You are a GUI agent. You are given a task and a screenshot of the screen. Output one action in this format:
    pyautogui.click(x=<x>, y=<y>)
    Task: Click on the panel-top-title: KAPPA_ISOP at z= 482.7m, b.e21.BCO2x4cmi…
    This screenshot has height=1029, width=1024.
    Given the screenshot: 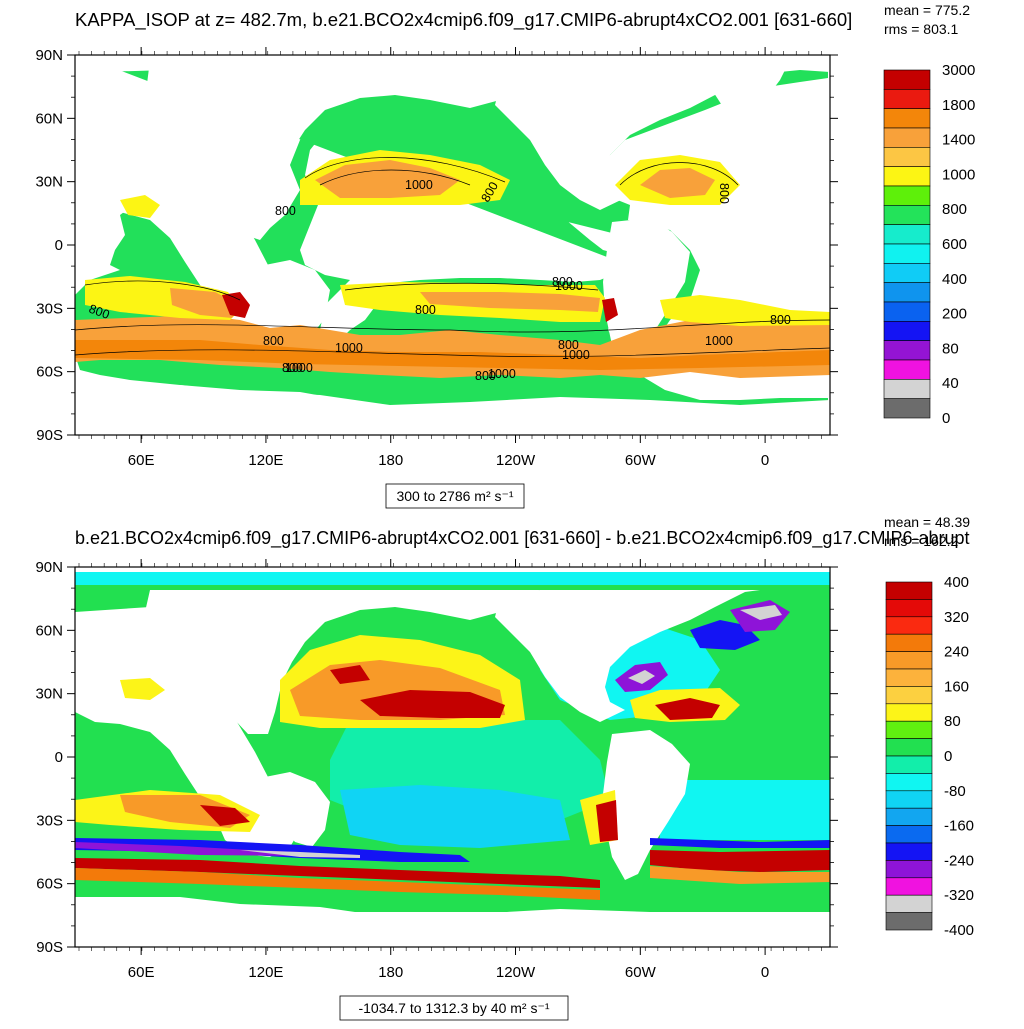 What is the action you would take?
    pyautogui.click(x=463, y=20)
    